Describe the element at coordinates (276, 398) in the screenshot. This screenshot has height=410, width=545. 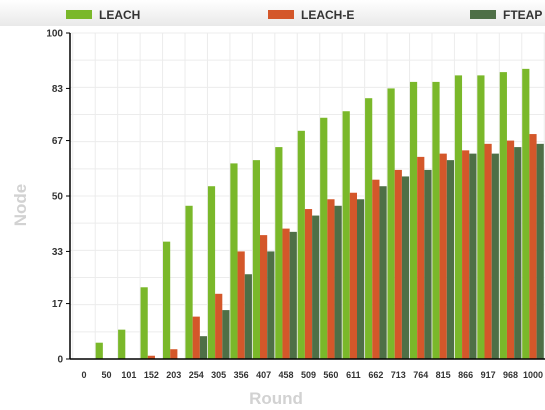
I see `x-axis-title: Round` at that location.